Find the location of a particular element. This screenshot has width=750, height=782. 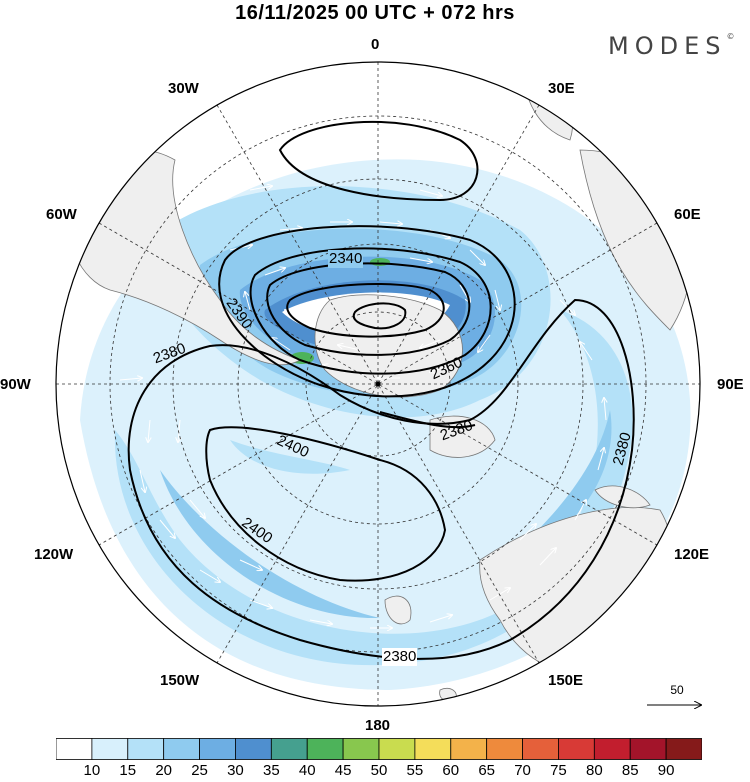

colorbar-tick-label: 25 is located at coordinates (199, 770).